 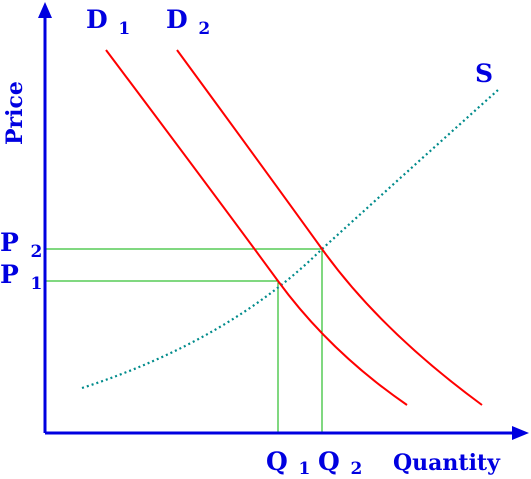 I want to click on quantity-1-label: Q 1, so click(x=288, y=463).